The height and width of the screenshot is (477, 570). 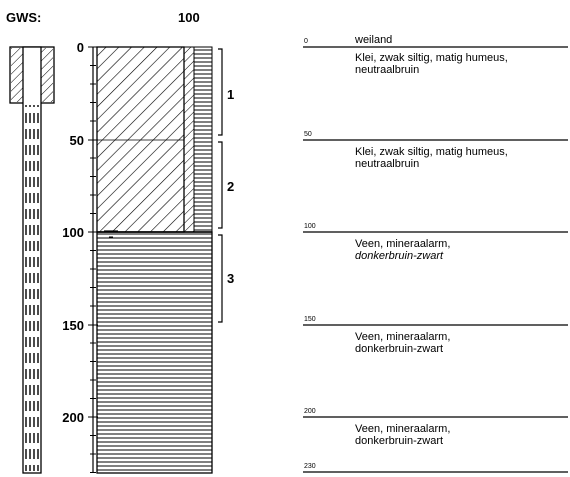 What do you see at coordinates (231, 278) in the screenshot?
I see `sample-3-label: 3` at bounding box center [231, 278].